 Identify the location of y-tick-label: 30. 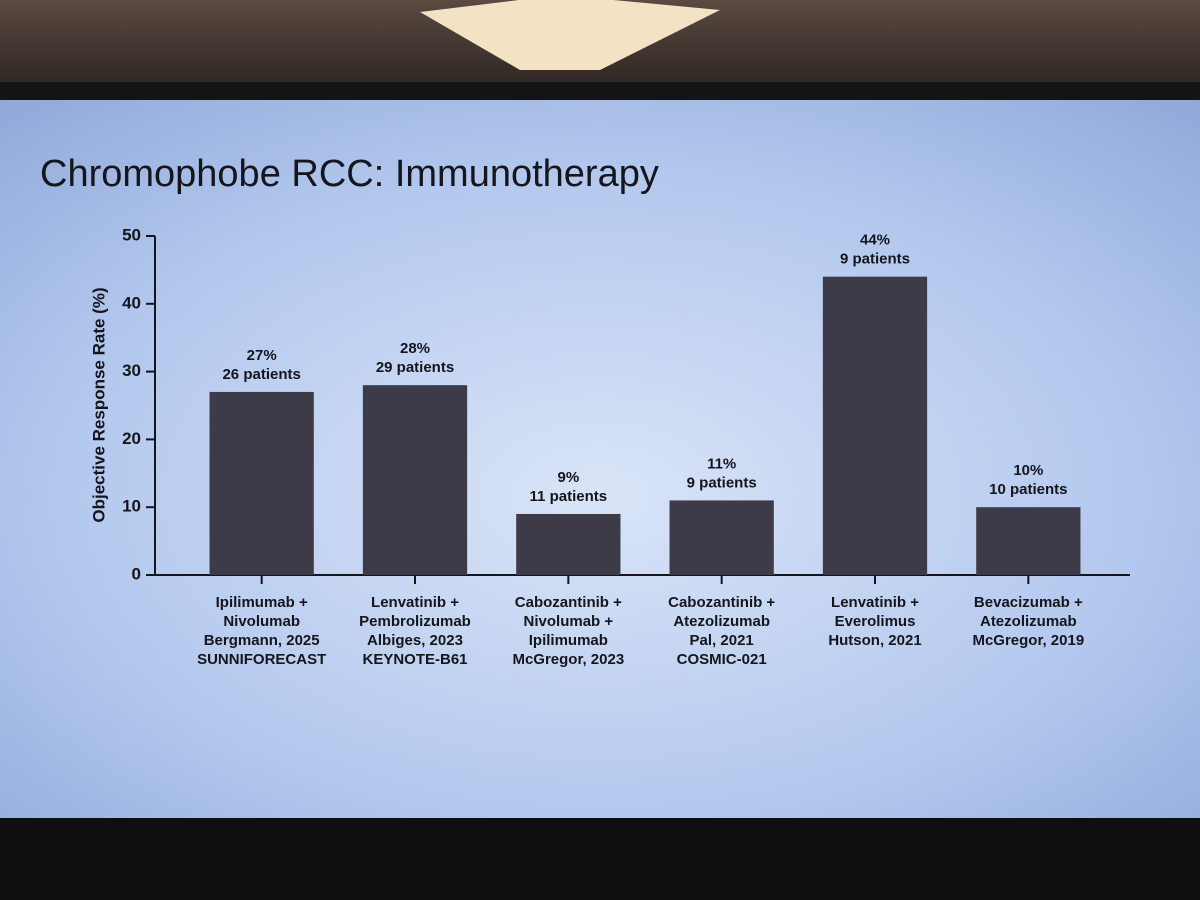
(131, 370).